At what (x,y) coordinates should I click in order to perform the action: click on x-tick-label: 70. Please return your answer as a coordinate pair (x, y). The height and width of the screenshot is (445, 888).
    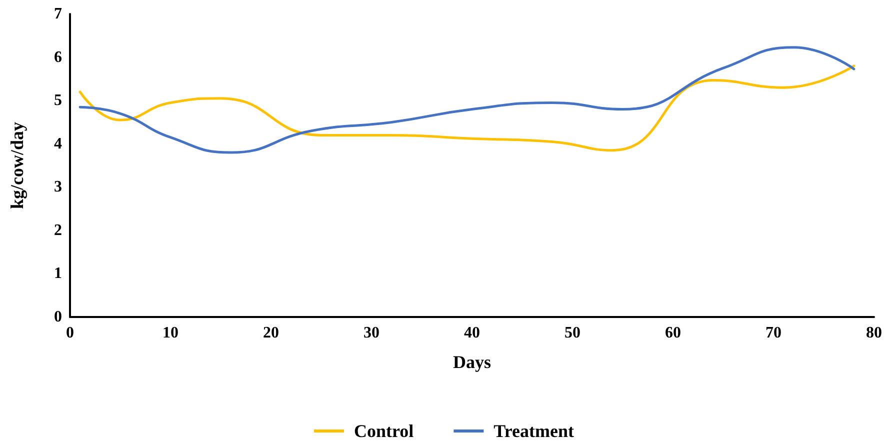
    Looking at the image, I should click on (774, 333).